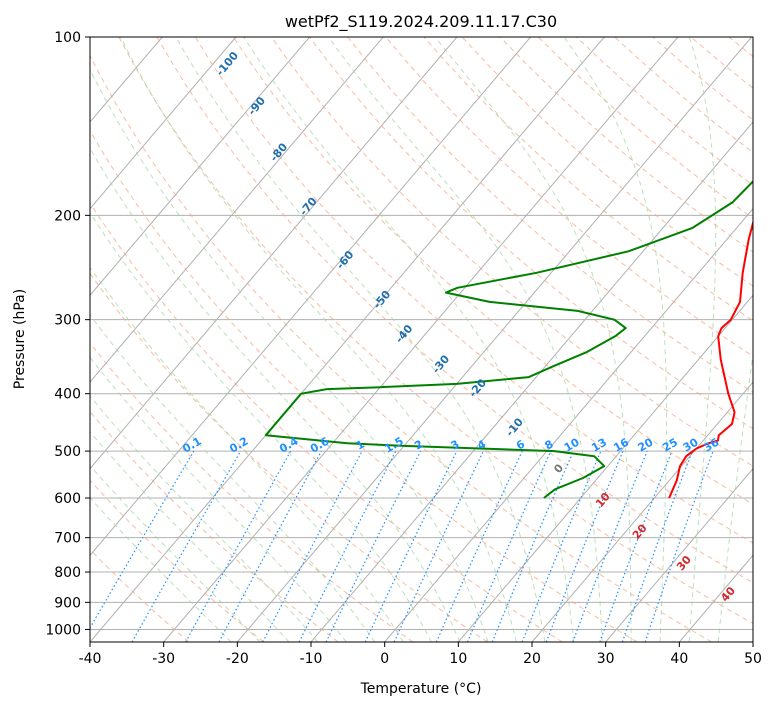 This screenshot has height=712, width=775. What do you see at coordinates (670, 445) in the screenshot?
I see `mixing-ratio-label: 25` at bounding box center [670, 445].